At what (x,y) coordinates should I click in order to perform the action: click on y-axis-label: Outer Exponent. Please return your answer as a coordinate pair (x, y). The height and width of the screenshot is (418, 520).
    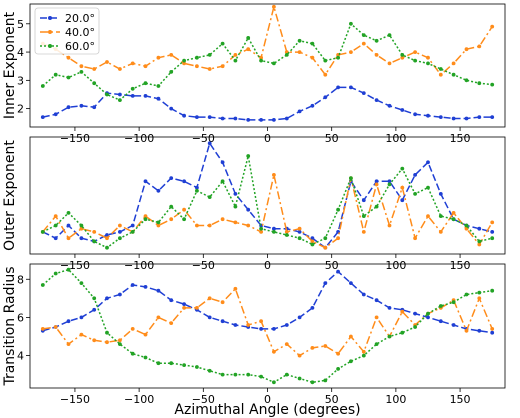
    Looking at the image, I should click on (10, 195).